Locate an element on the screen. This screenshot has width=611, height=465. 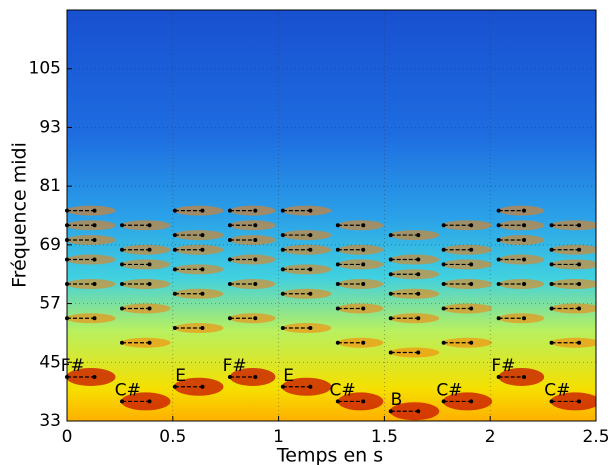
note-label: B is located at coordinates (397, 400).